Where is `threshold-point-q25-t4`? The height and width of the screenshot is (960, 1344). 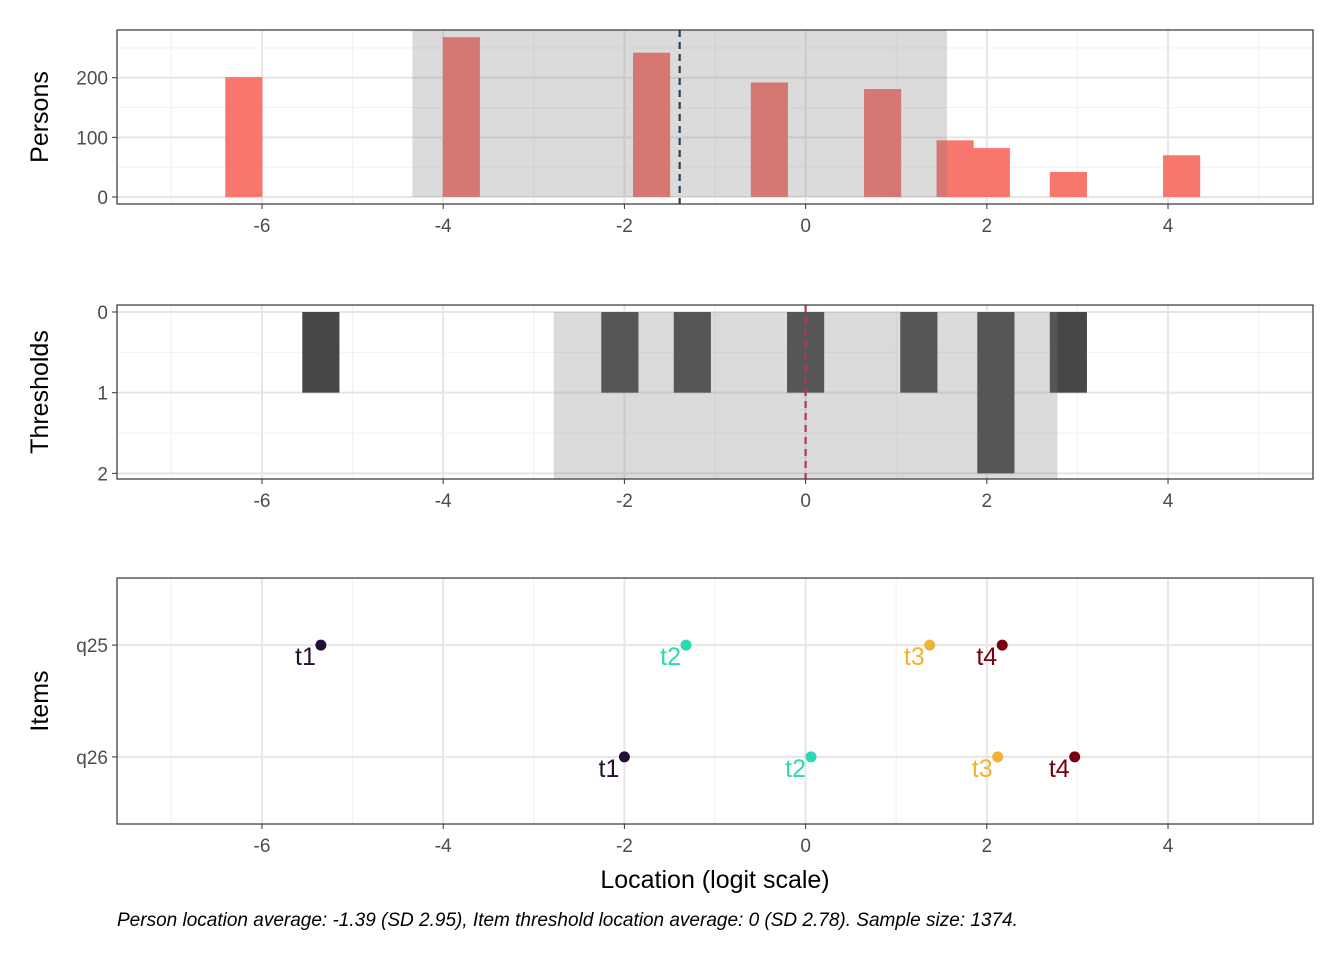
threshold-point-q25-t4 is located at coordinates (1002, 645).